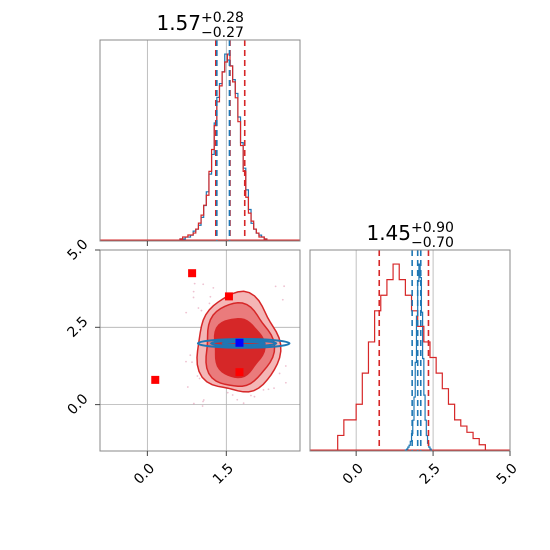  What do you see at coordinates (410, 350) in the screenshot?
I see `axes-frame-bottom-right` at bounding box center [410, 350].